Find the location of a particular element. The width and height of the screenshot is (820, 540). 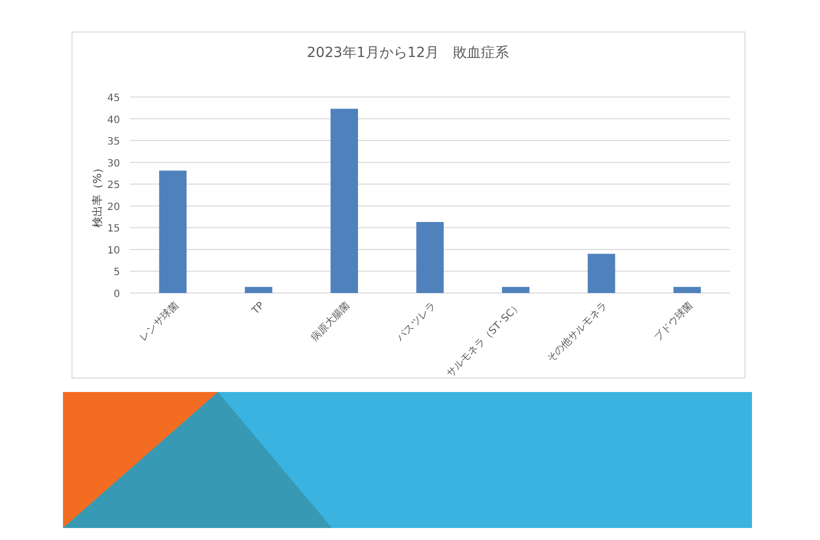

y-tick-label: 30 is located at coordinates (113, 164).